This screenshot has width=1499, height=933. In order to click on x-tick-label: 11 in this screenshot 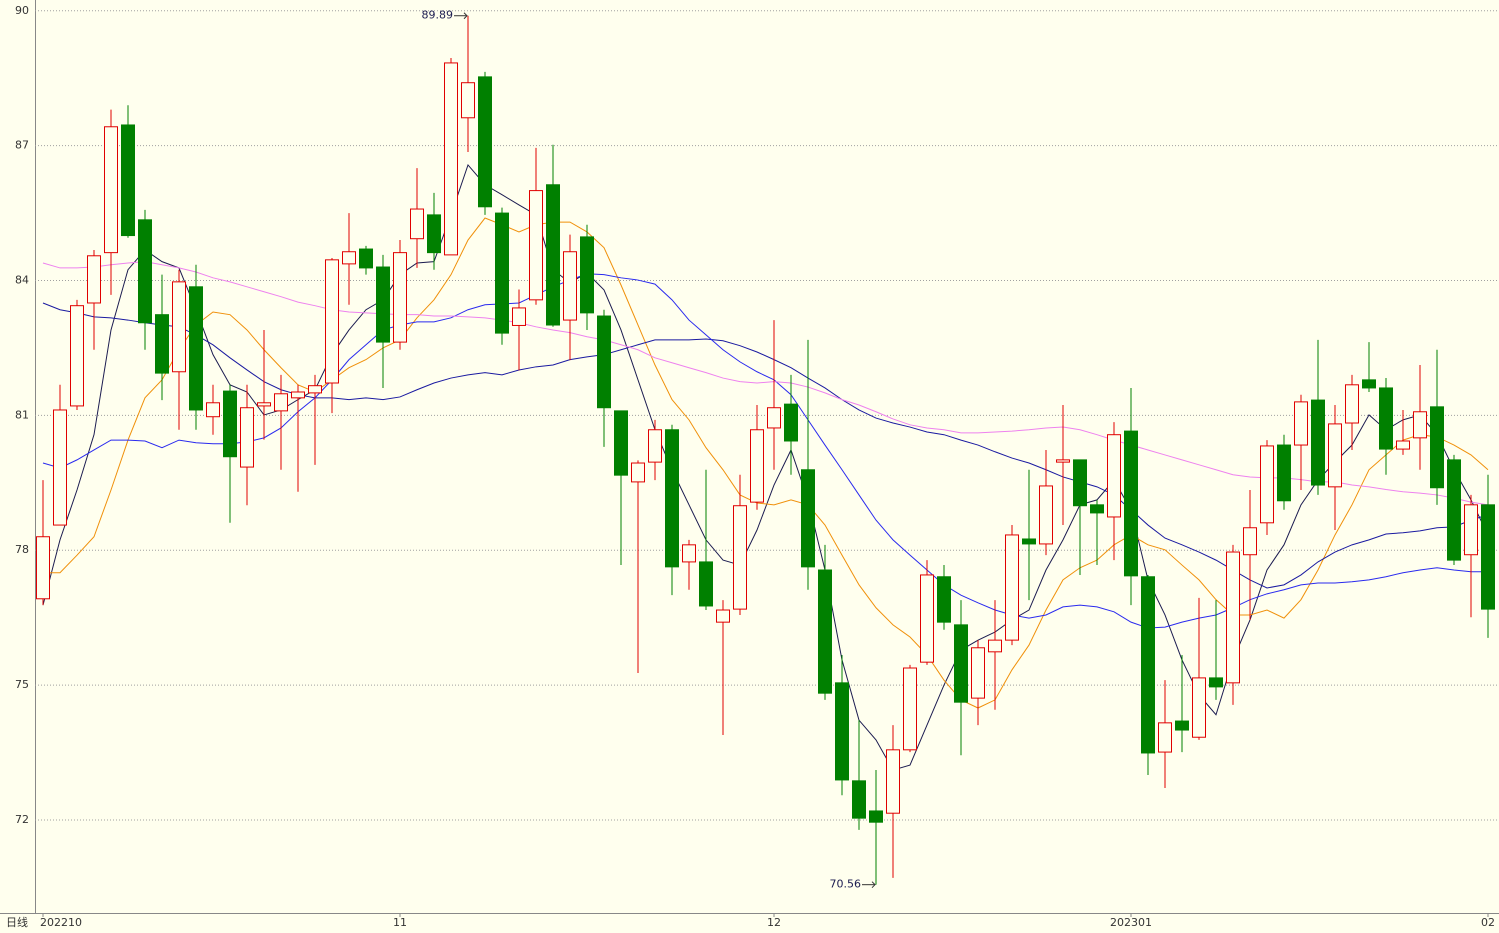, I will do `click(400, 922)`.